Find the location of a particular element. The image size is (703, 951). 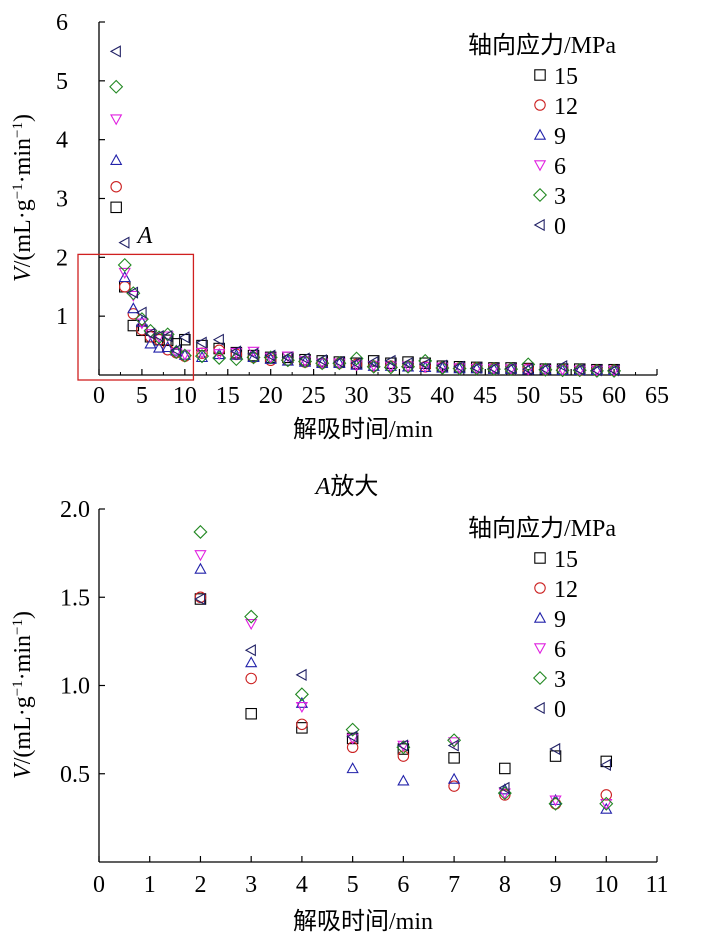

legend-label: 9 is located at coordinates (560, 137).